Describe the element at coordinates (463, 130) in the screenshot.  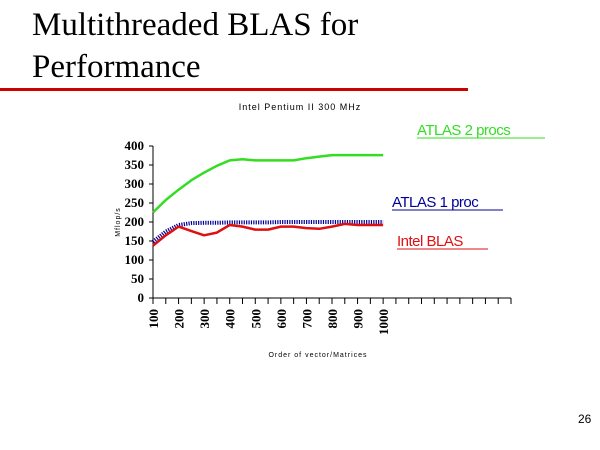
I see `legend-atlas-2-procs-label: ATLAS 2 procs` at that location.